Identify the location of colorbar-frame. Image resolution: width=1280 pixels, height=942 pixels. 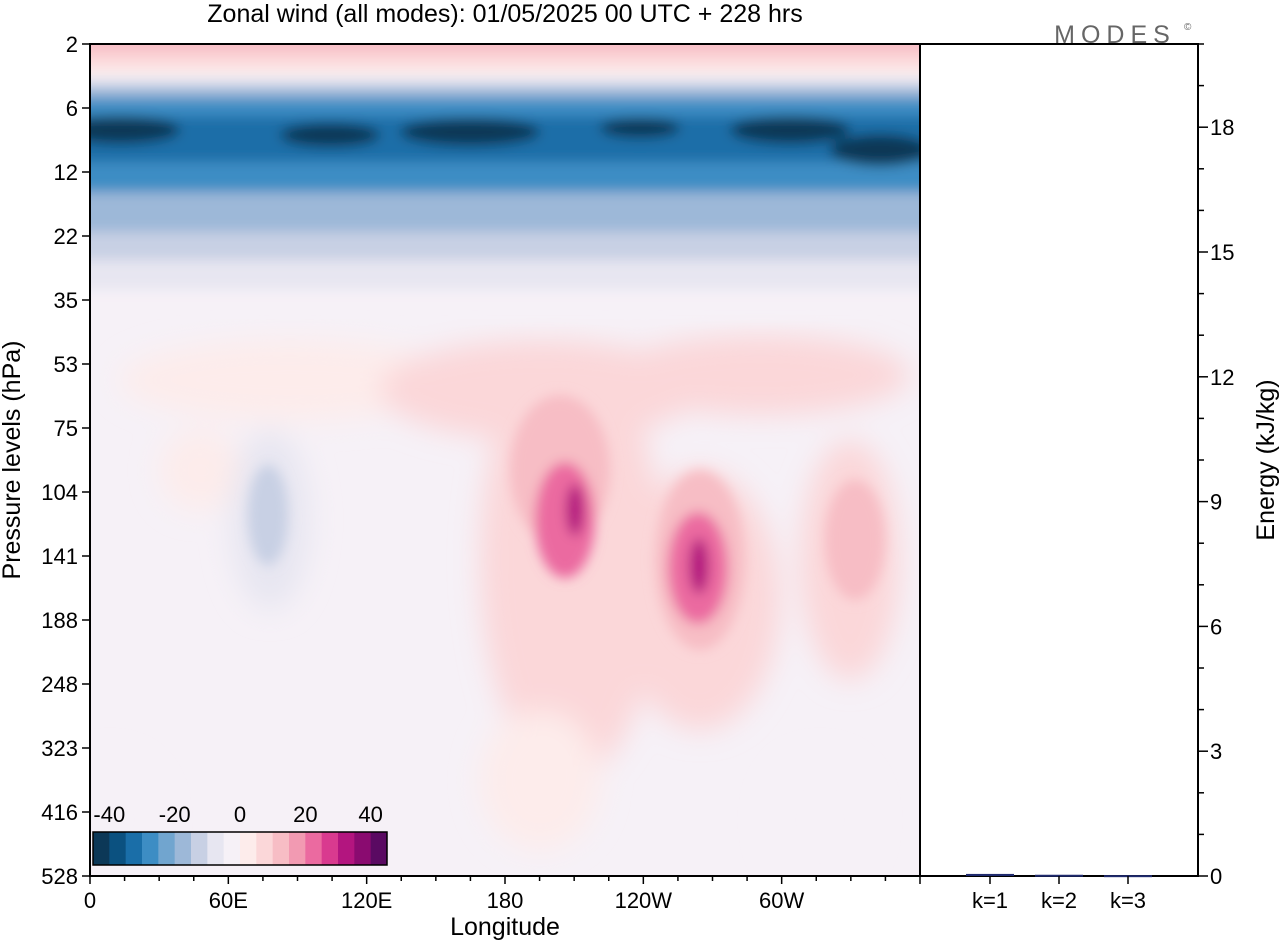
(240, 848).